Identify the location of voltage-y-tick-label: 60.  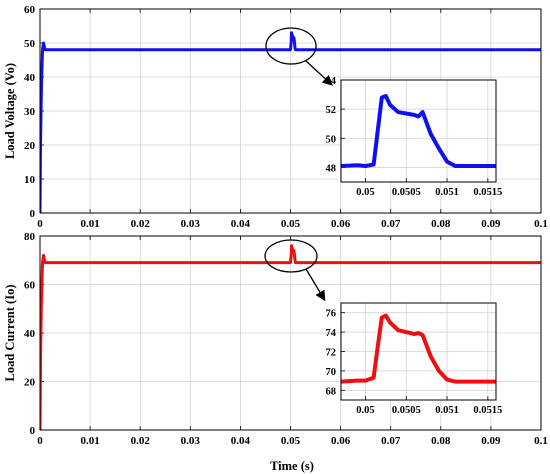
(30, 10).